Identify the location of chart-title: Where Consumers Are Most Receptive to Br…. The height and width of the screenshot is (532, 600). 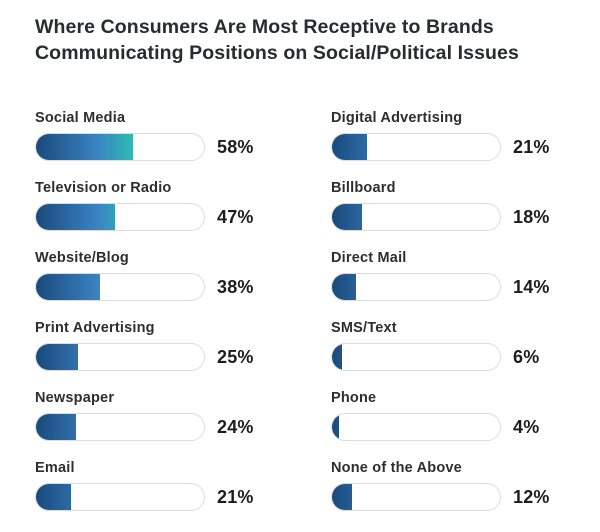
(277, 40).